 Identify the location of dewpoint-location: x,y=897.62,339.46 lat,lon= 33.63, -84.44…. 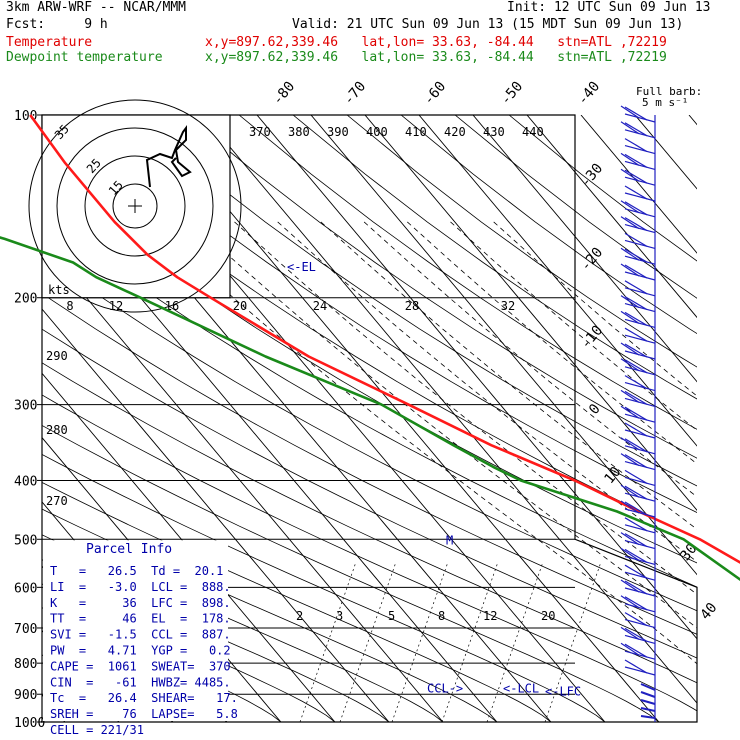
(436, 57).